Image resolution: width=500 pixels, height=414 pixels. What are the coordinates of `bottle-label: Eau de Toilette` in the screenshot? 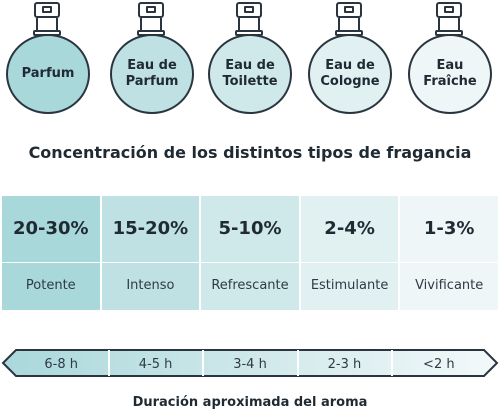 It's located at (250, 73).